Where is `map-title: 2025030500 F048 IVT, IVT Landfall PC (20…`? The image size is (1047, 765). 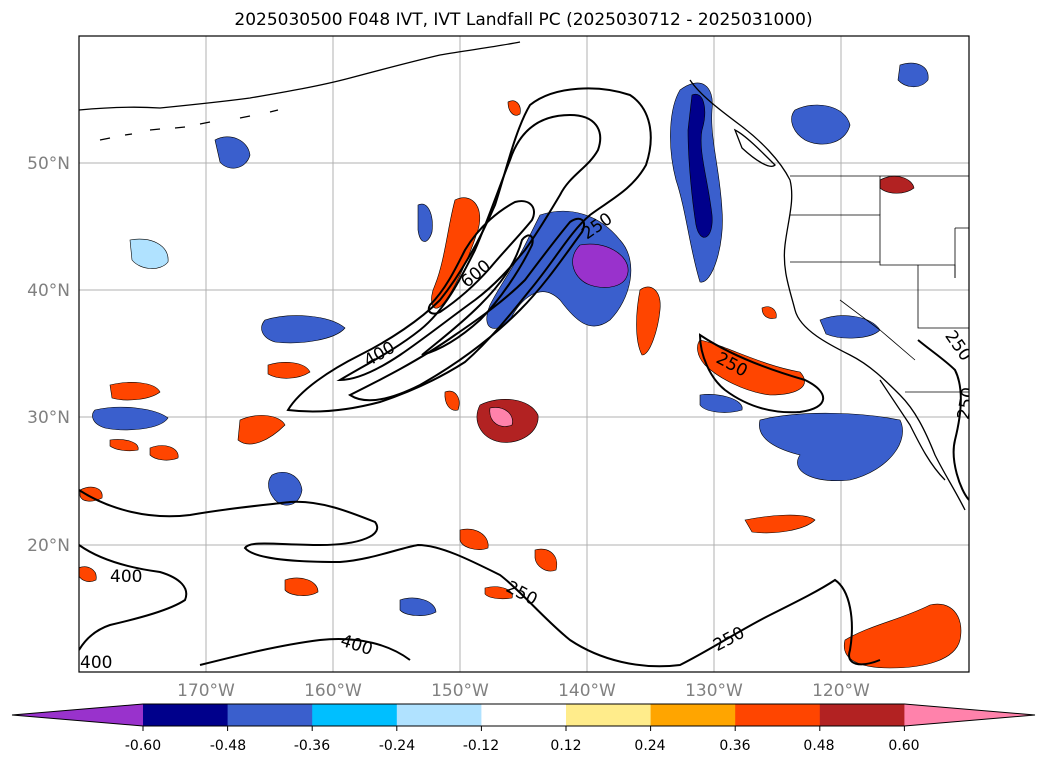
map-title: 2025030500 F048 IVT, IVT Landfall PC (20… is located at coordinates (523, 20).